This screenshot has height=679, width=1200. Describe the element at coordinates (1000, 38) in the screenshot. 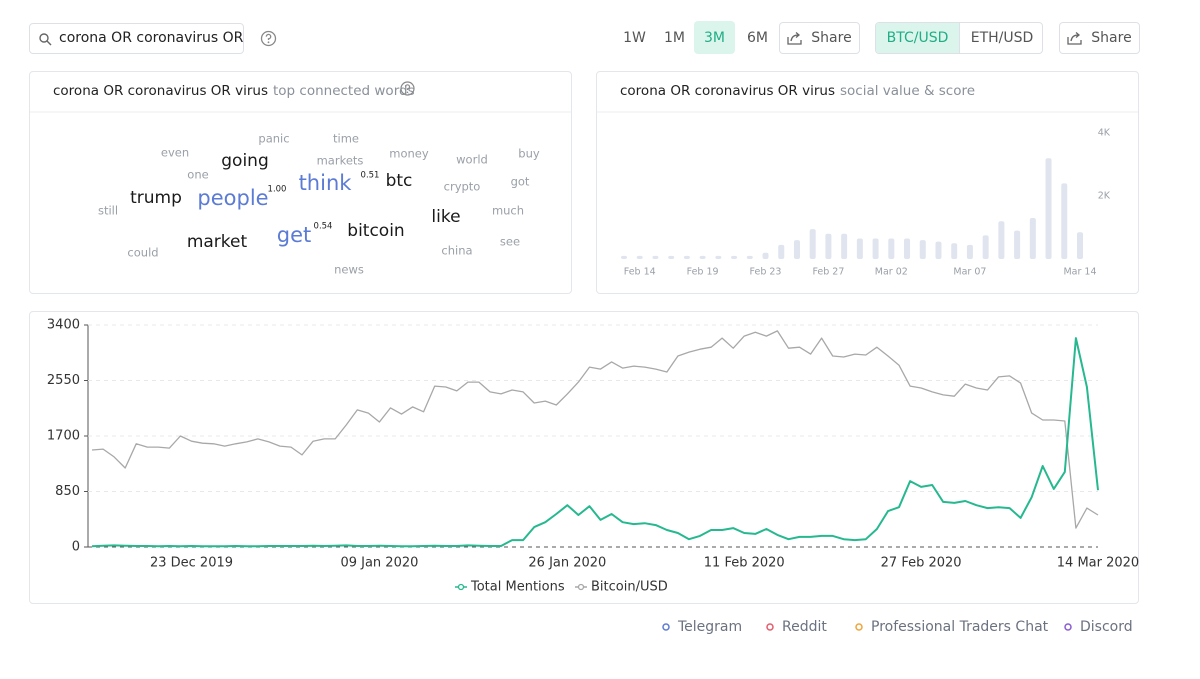

I see `pair-button: ETH/USD` at that location.